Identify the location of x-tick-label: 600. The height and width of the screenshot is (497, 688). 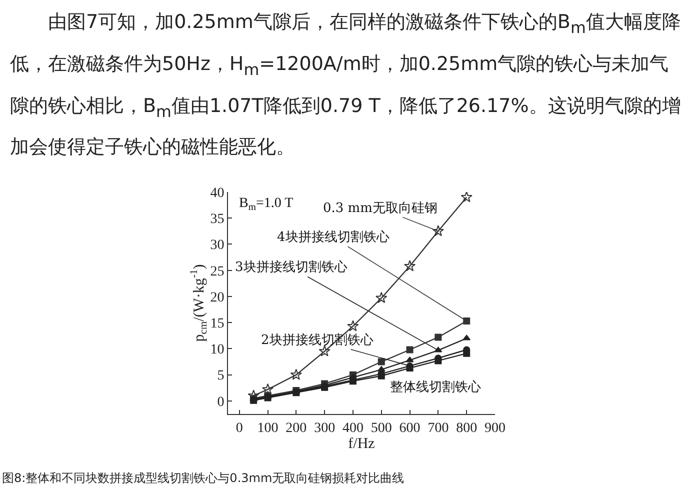
(409, 428).